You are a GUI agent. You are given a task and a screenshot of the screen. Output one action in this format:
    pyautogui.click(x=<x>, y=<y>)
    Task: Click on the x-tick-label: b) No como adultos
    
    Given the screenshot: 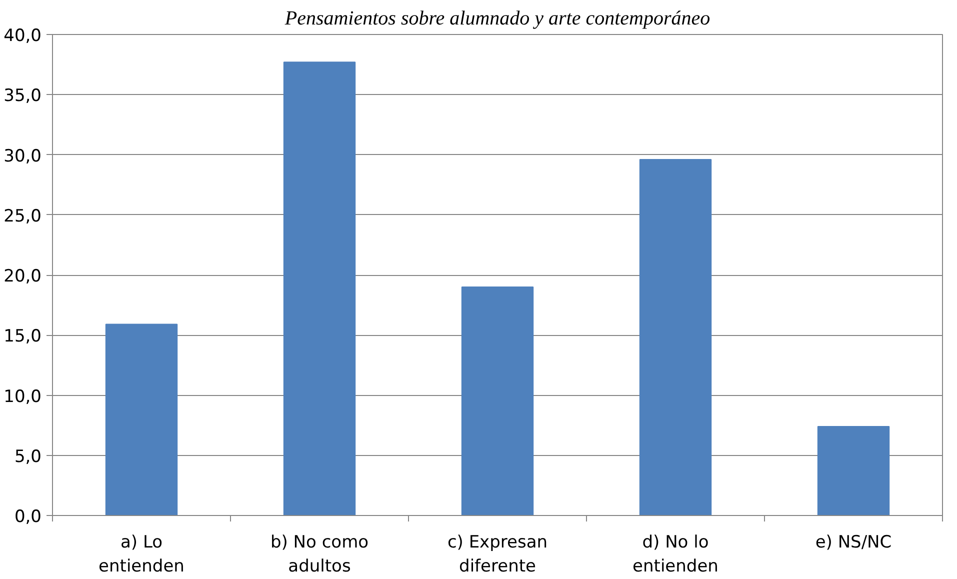 What is the action you would take?
    pyautogui.click(x=319, y=554)
    